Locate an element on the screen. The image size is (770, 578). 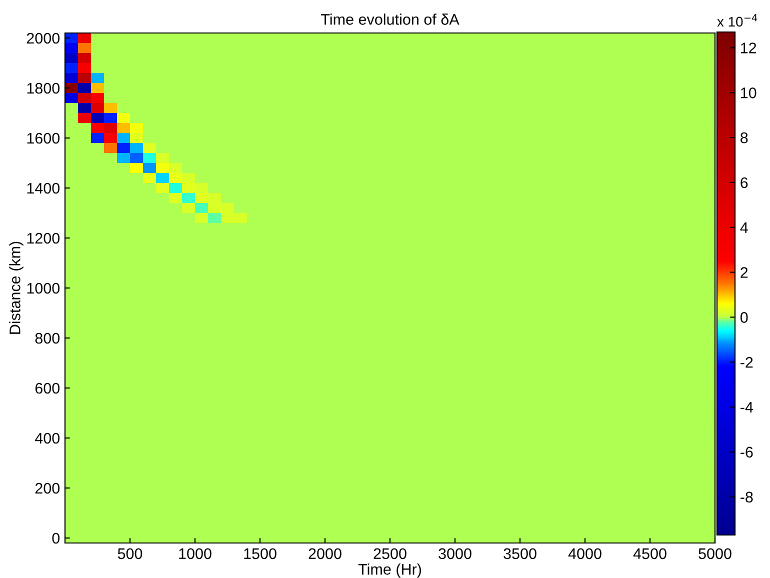
x-tick-label: 3500 is located at coordinates (520, 554).